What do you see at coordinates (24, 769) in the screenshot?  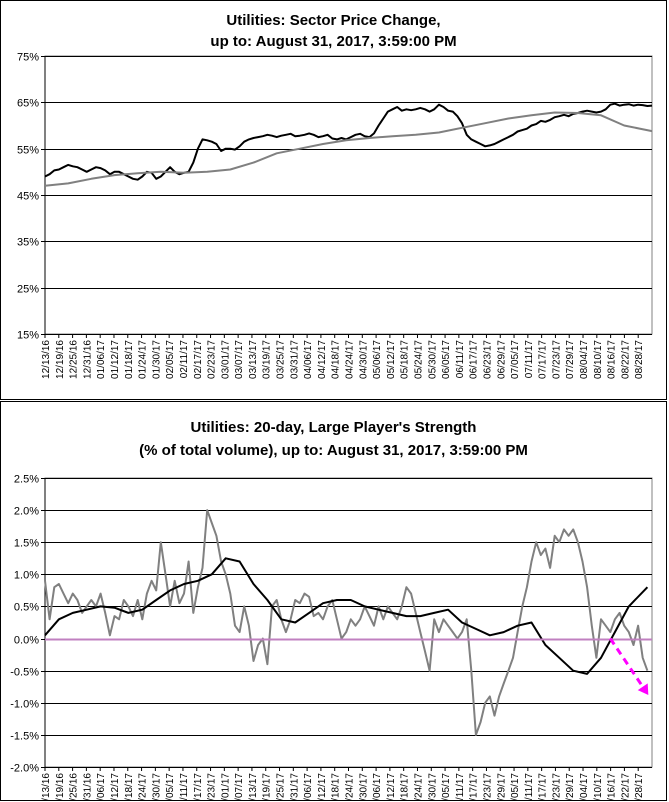 I see `strength-ytick-label: -2.0%` at bounding box center [24, 769].